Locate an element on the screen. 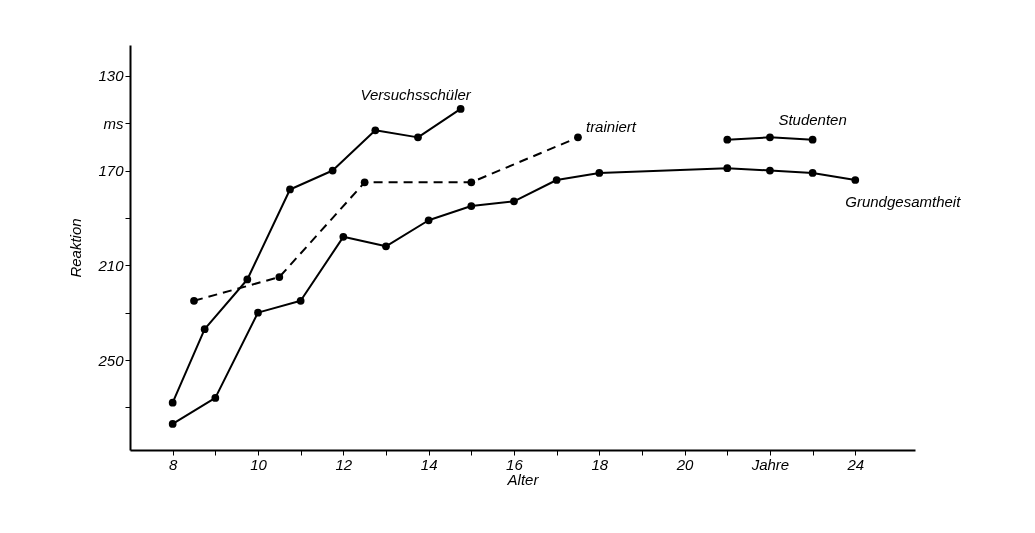  y-axis-title: Reaktion is located at coordinates (76, 248).